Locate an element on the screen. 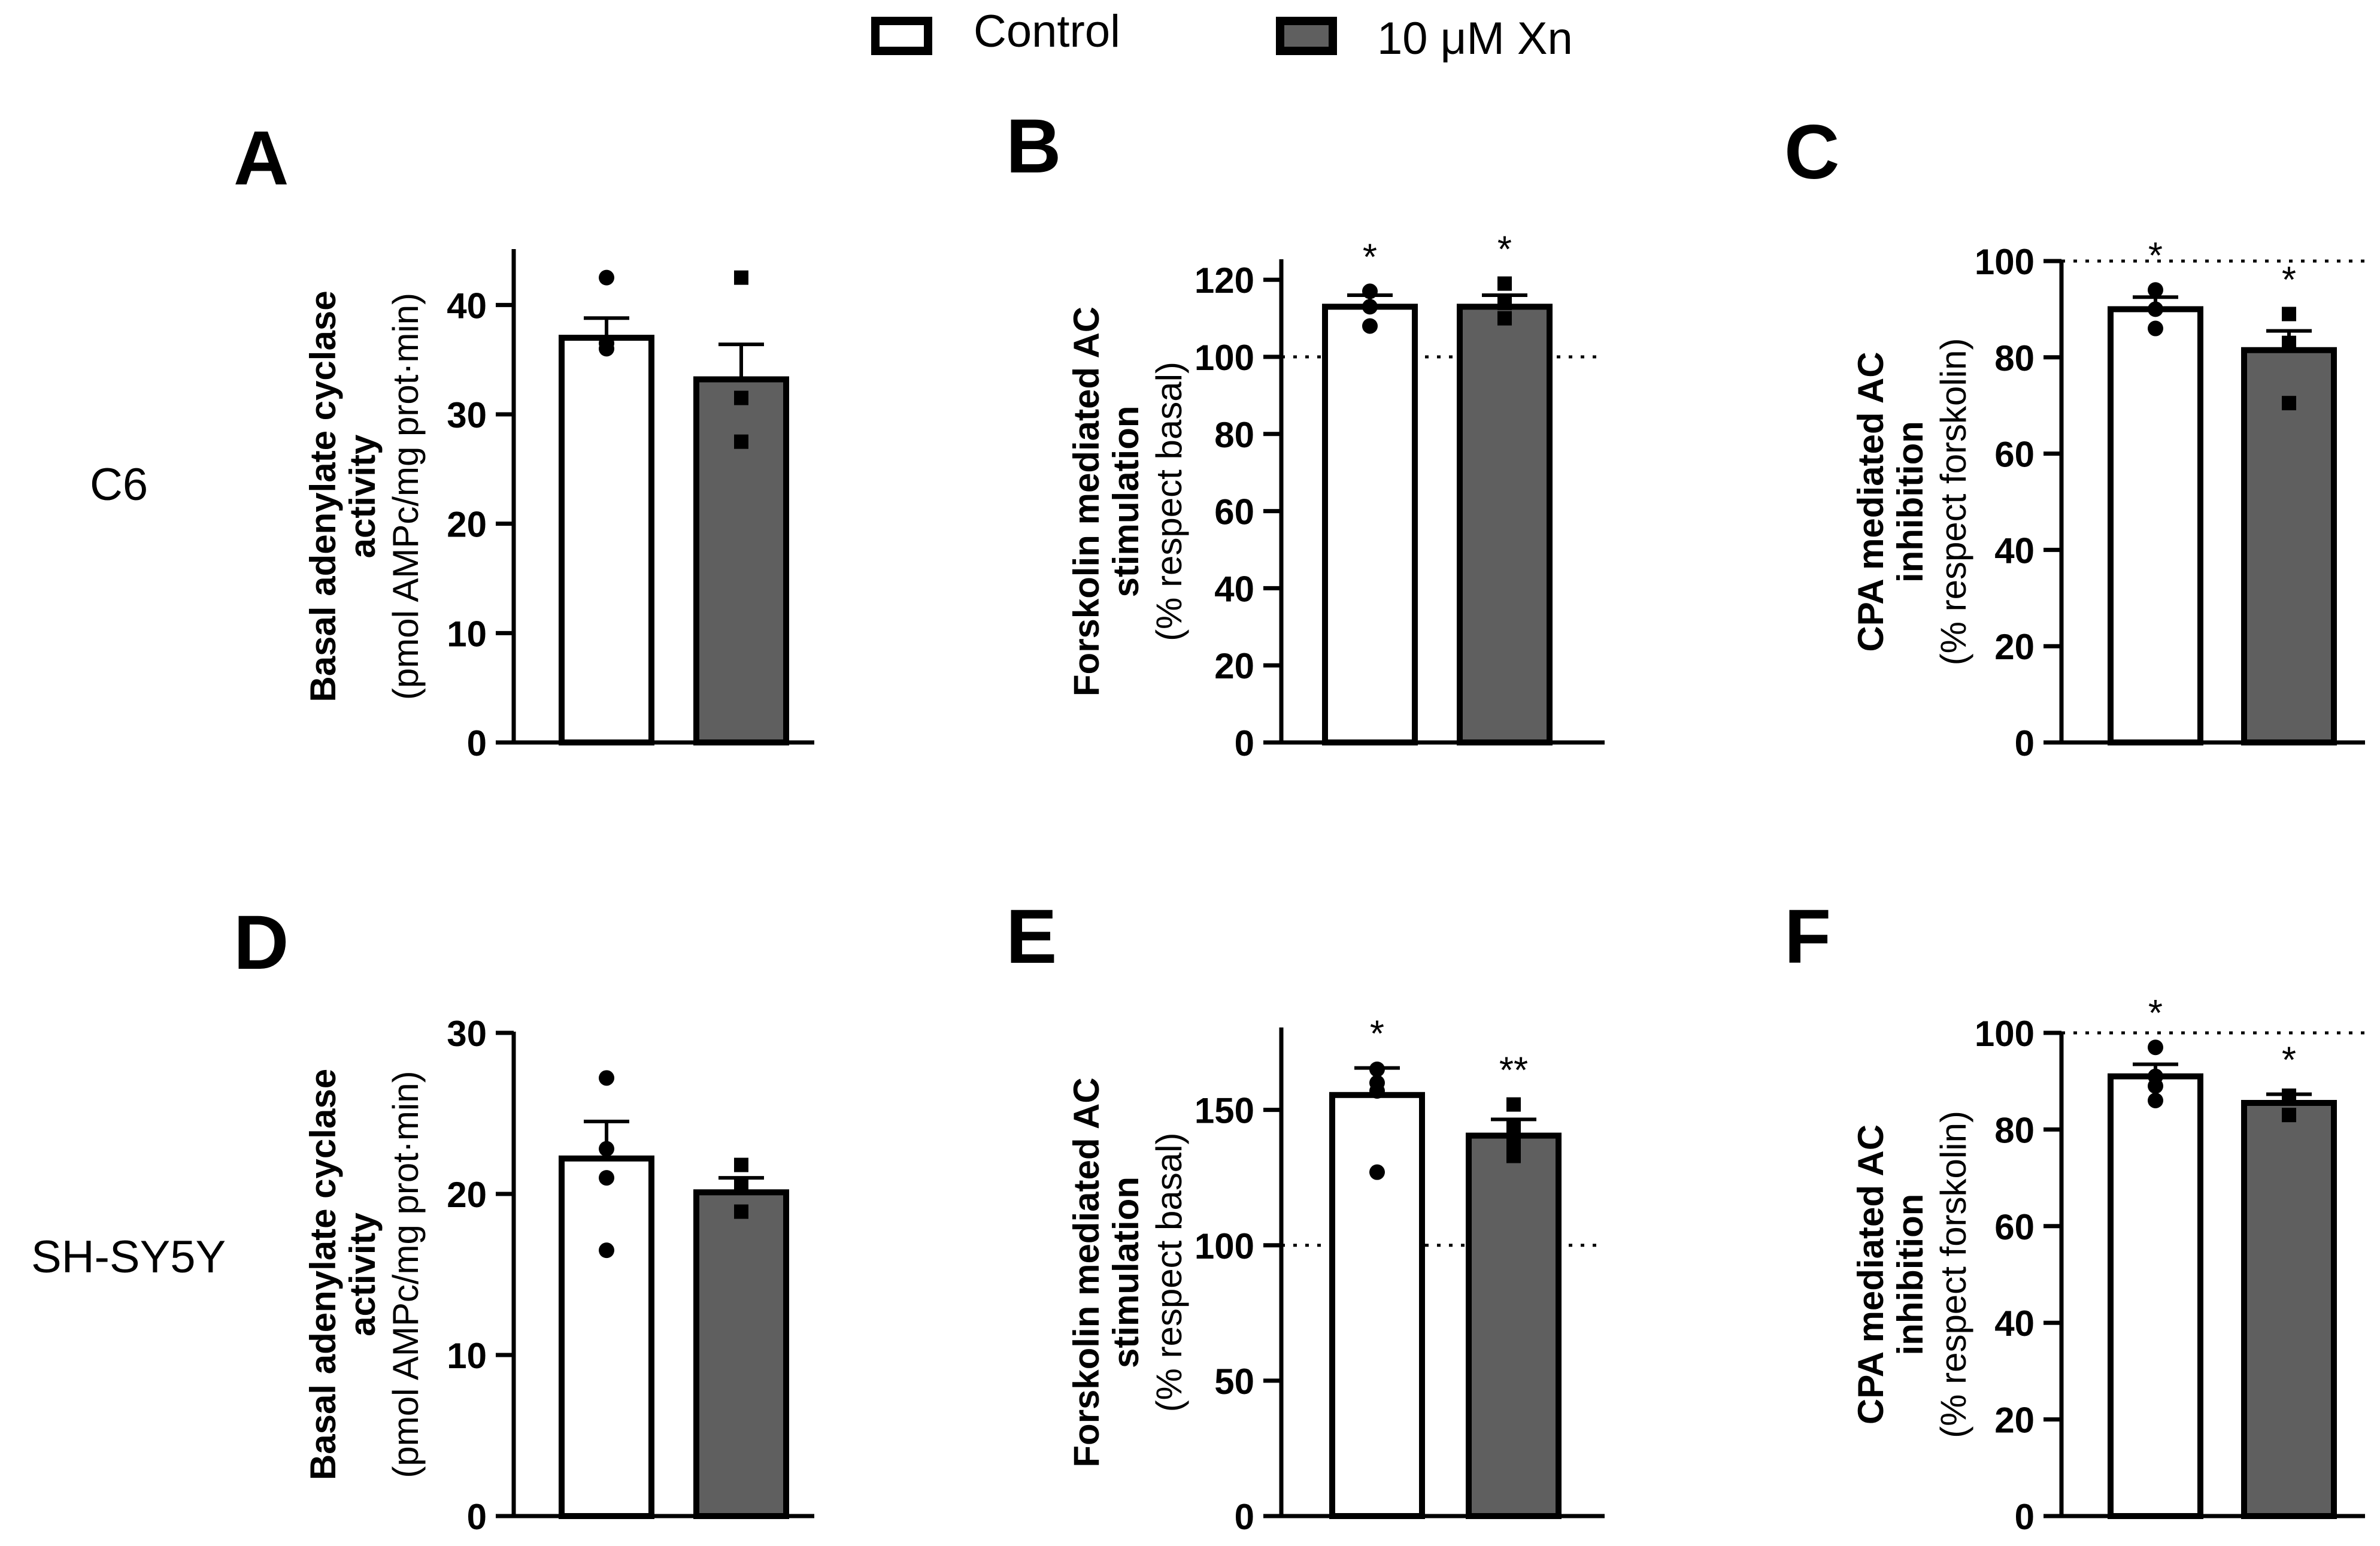 This screenshot has height=1546, width=2380. legend-swatch-control is located at coordinates (901, 36).